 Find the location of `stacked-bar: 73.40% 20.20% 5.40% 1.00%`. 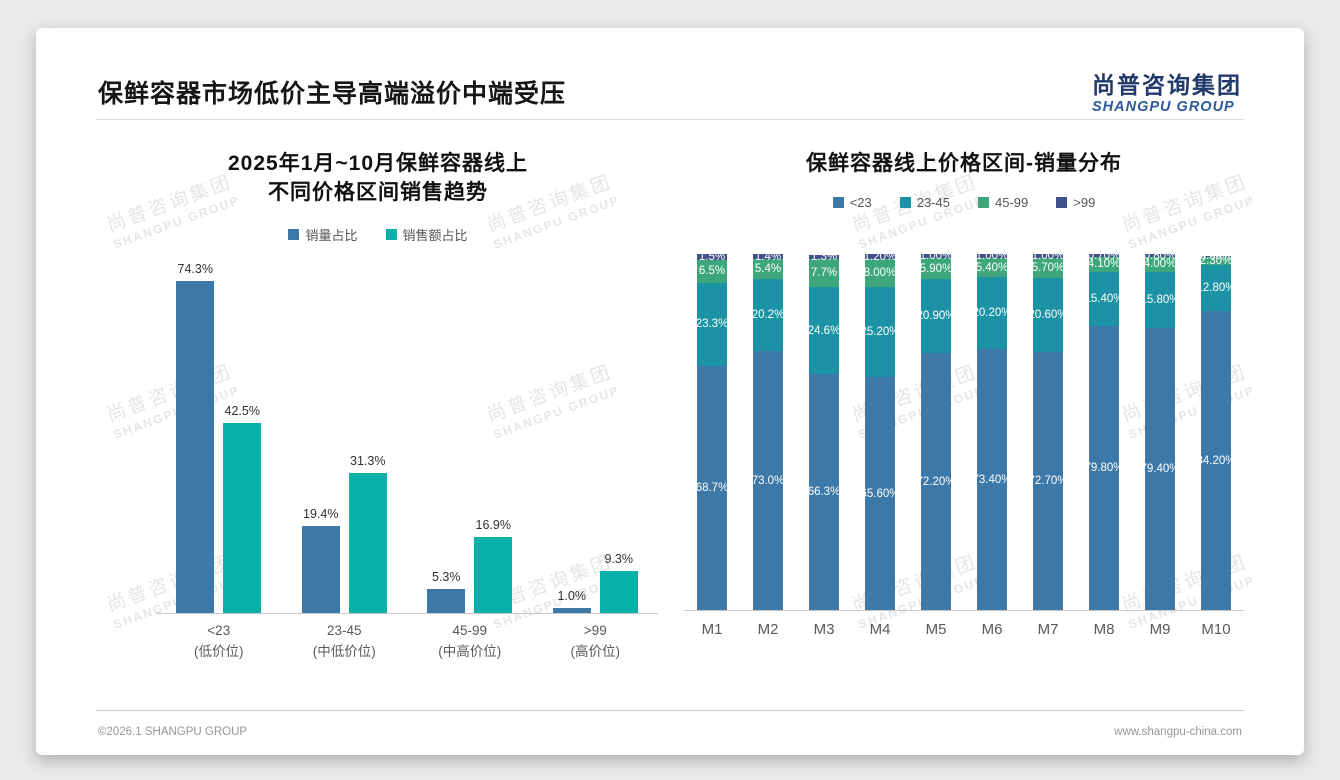

stacked-bar: 73.40% 20.20% 5.40% 1.00% is located at coordinates (992, 430).